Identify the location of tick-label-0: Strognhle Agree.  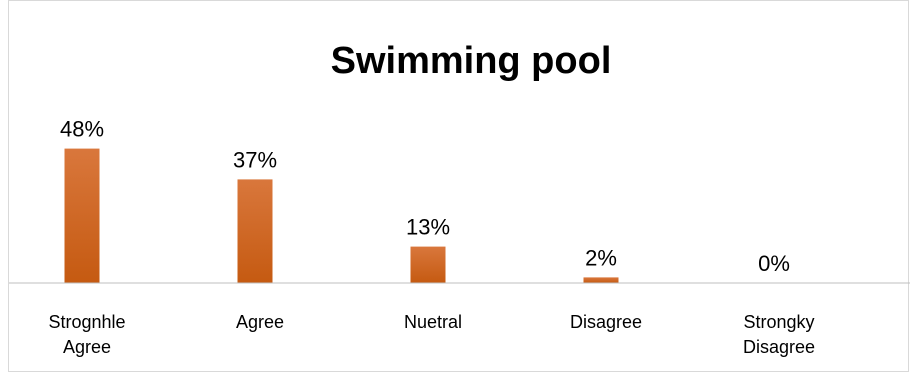
(86, 334).